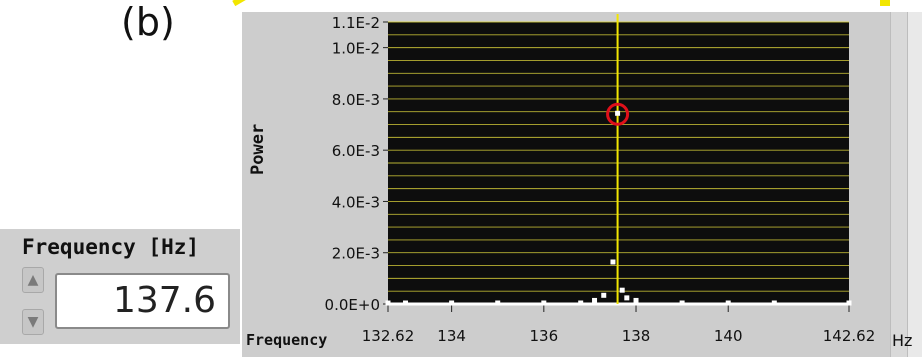  Describe the element at coordinates (287, 340) in the screenshot. I see `x-axis-label: Frequency` at that location.